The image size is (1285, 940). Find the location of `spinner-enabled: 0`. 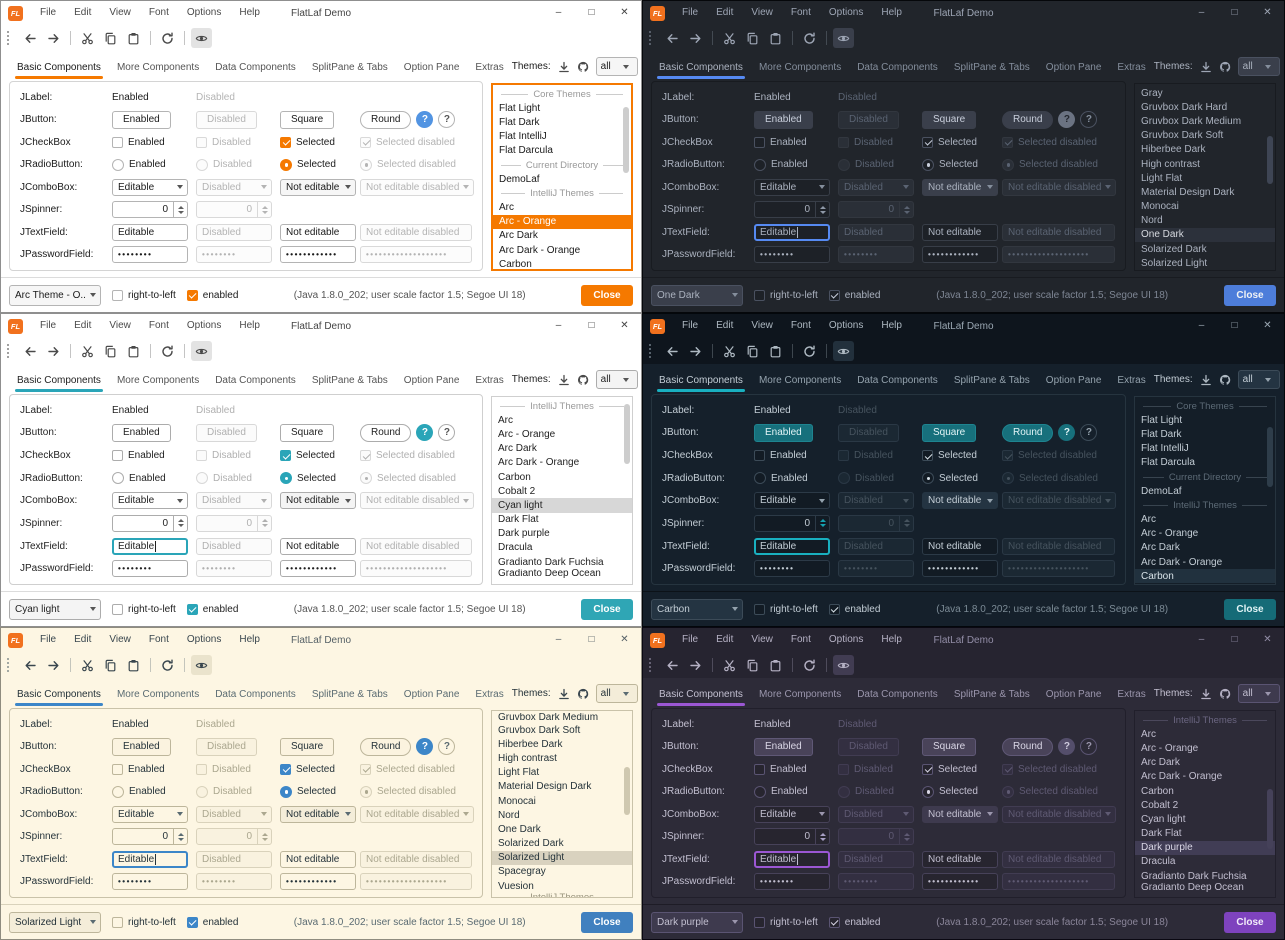

spinner-enabled: 0 is located at coordinates (792, 210).